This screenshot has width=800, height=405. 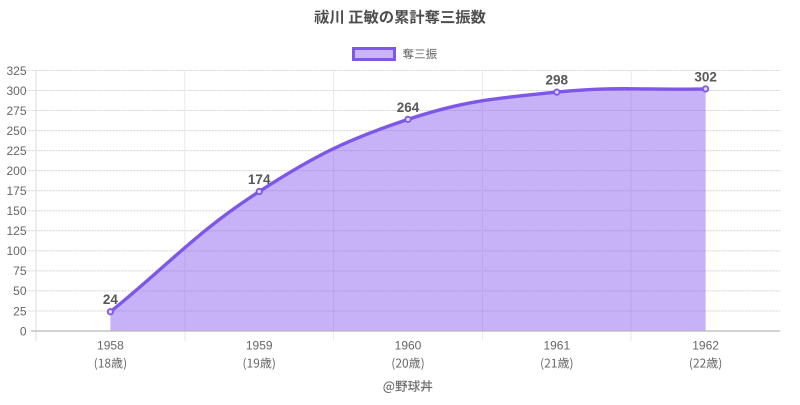 I want to click on svg-text: 1959, so click(x=259, y=345).